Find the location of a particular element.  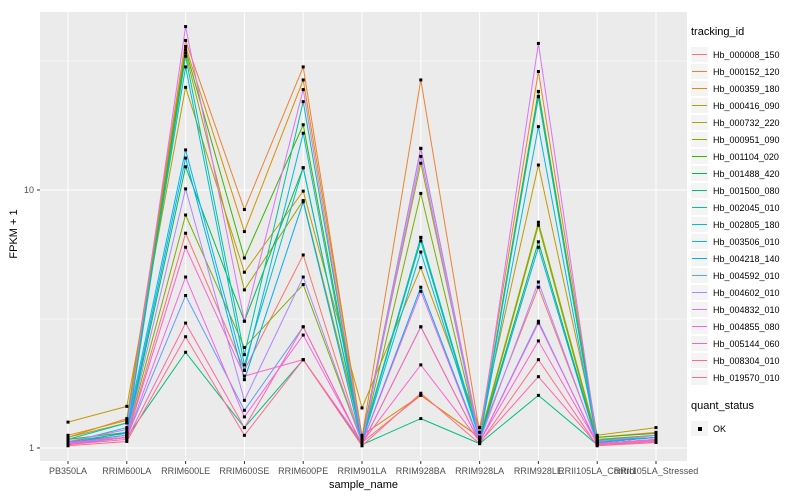

legend-label: Hb_002805_180 is located at coordinates (746, 224).